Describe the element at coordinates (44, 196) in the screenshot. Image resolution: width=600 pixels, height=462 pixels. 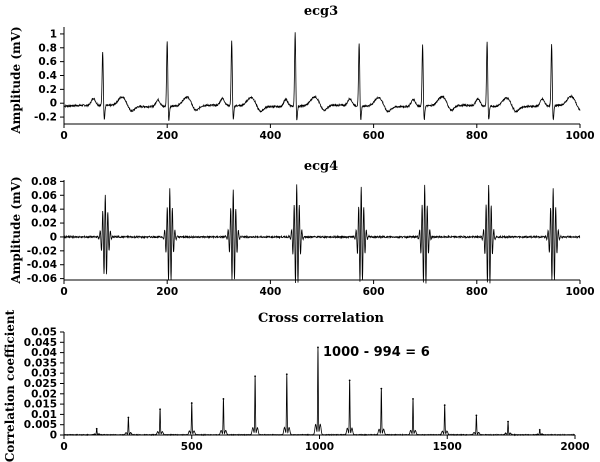
I see `y-tick-label: 0.06` at that location.